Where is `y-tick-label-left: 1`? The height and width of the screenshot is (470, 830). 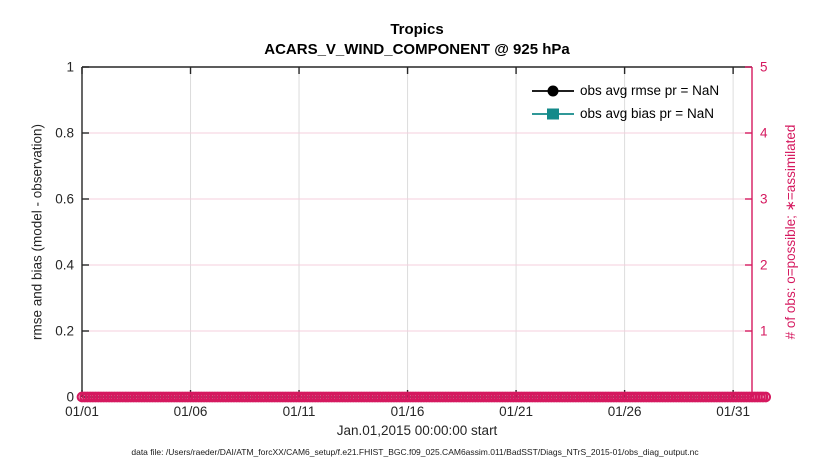
y-tick-label-left: 1 is located at coordinates (70, 67).